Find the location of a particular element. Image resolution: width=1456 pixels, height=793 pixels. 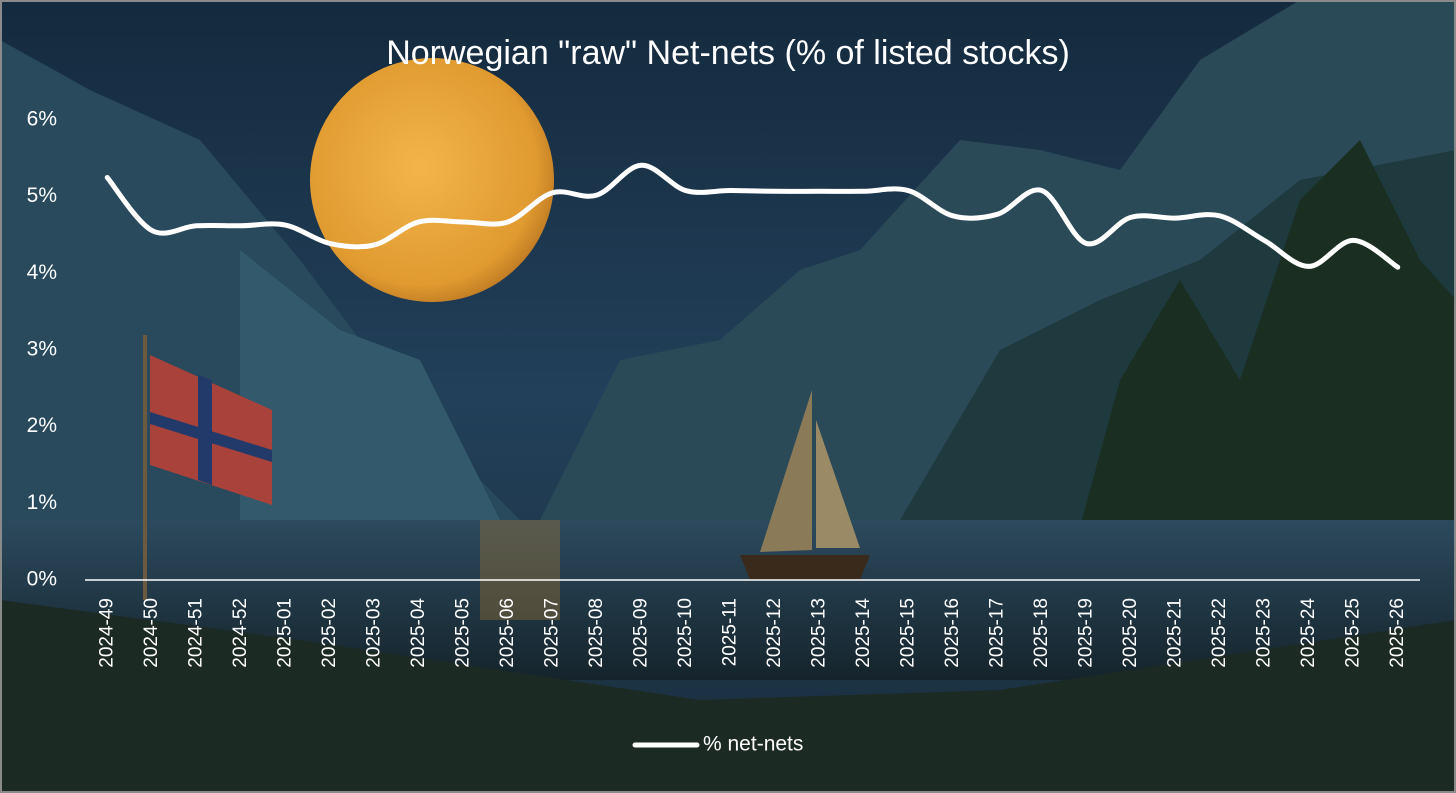

x-tick-label: 2025-18 is located at coordinates (1041, 633).